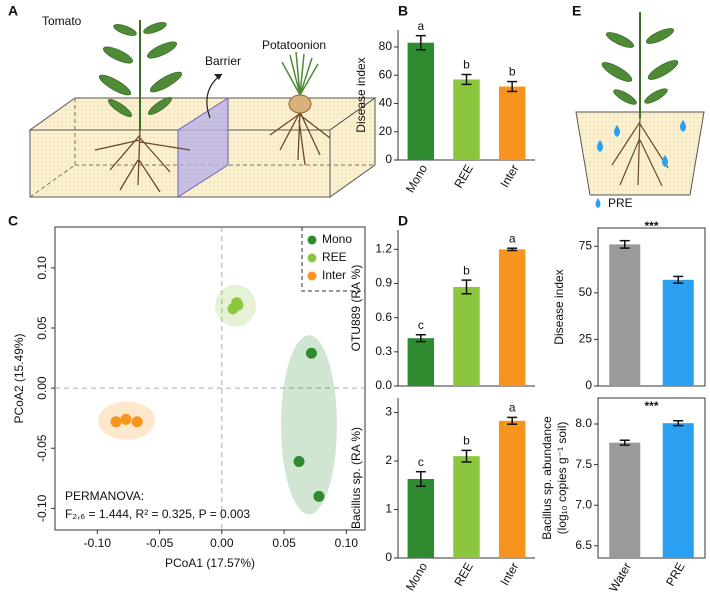  I want to click on group-hull, so click(309, 425).